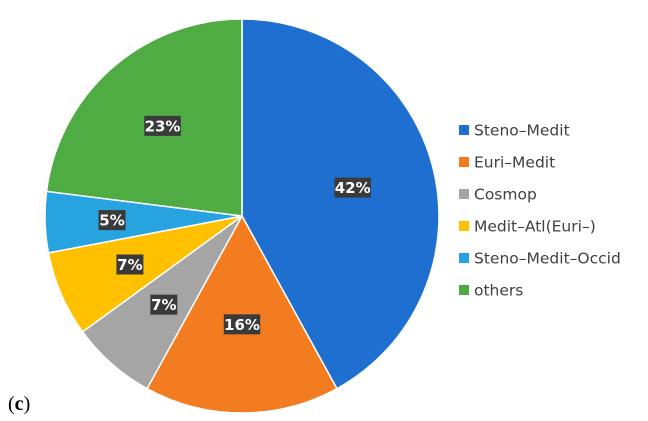 This screenshot has height=421, width=648. I want to click on legend-label: Euri–Medit, so click(514, 163).